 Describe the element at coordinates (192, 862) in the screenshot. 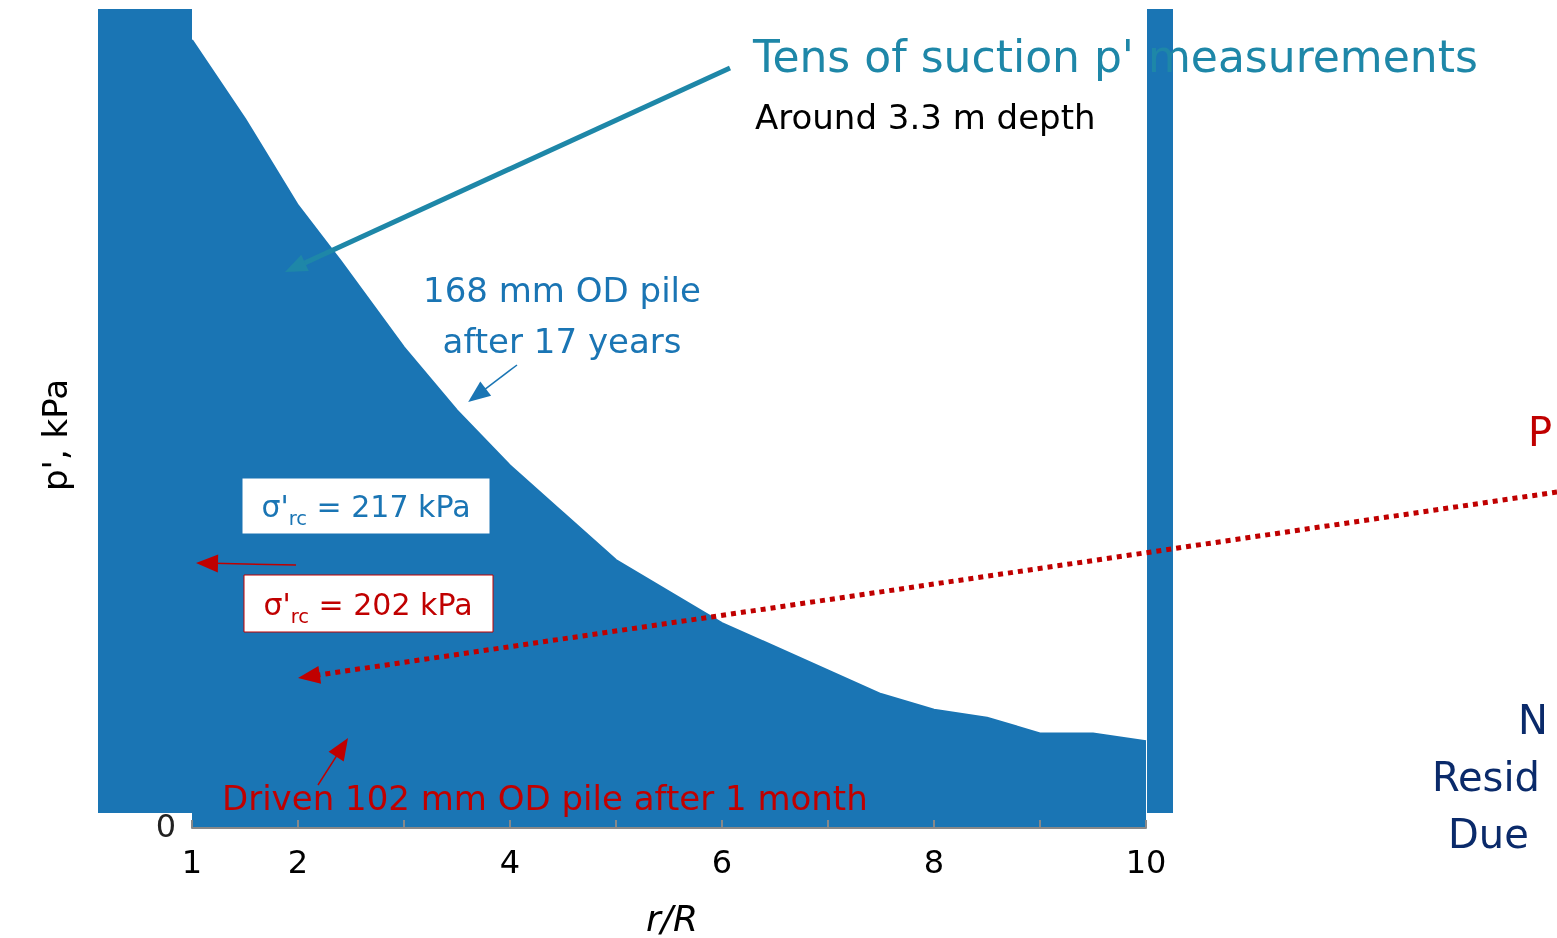

I see `x-tick-label: 1` at that location.